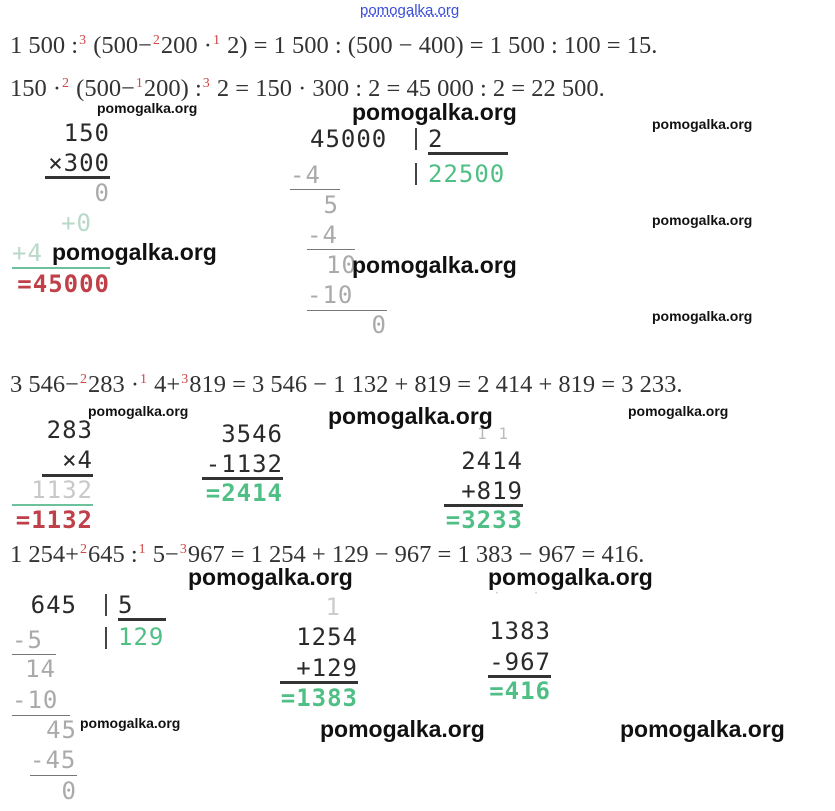 The height and width of the screenshot is (811, 835). Describe the element at coordinates (53, 760) in the screenshot. I see `div2-s3: -45` at that location.